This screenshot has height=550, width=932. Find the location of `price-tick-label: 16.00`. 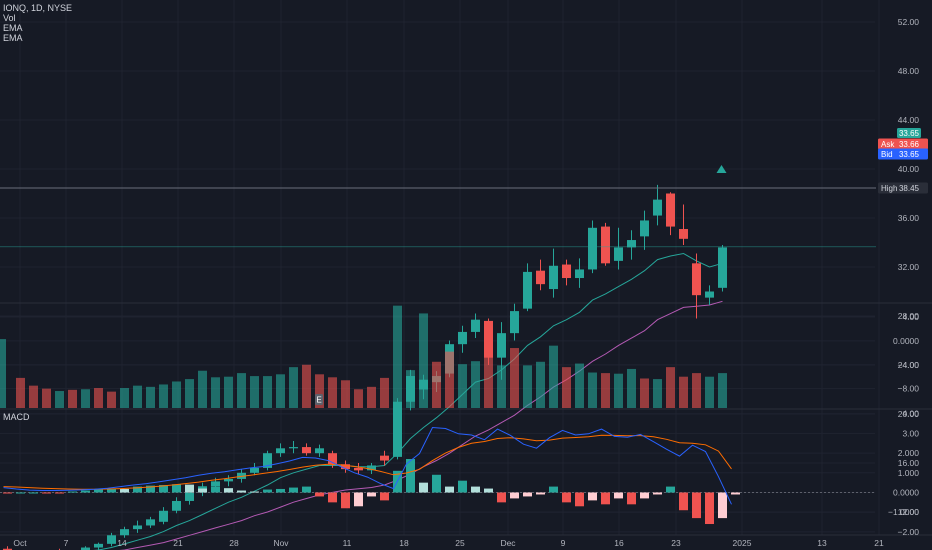

price-tick-label: 16.00 is located at coordinates (909, 463).